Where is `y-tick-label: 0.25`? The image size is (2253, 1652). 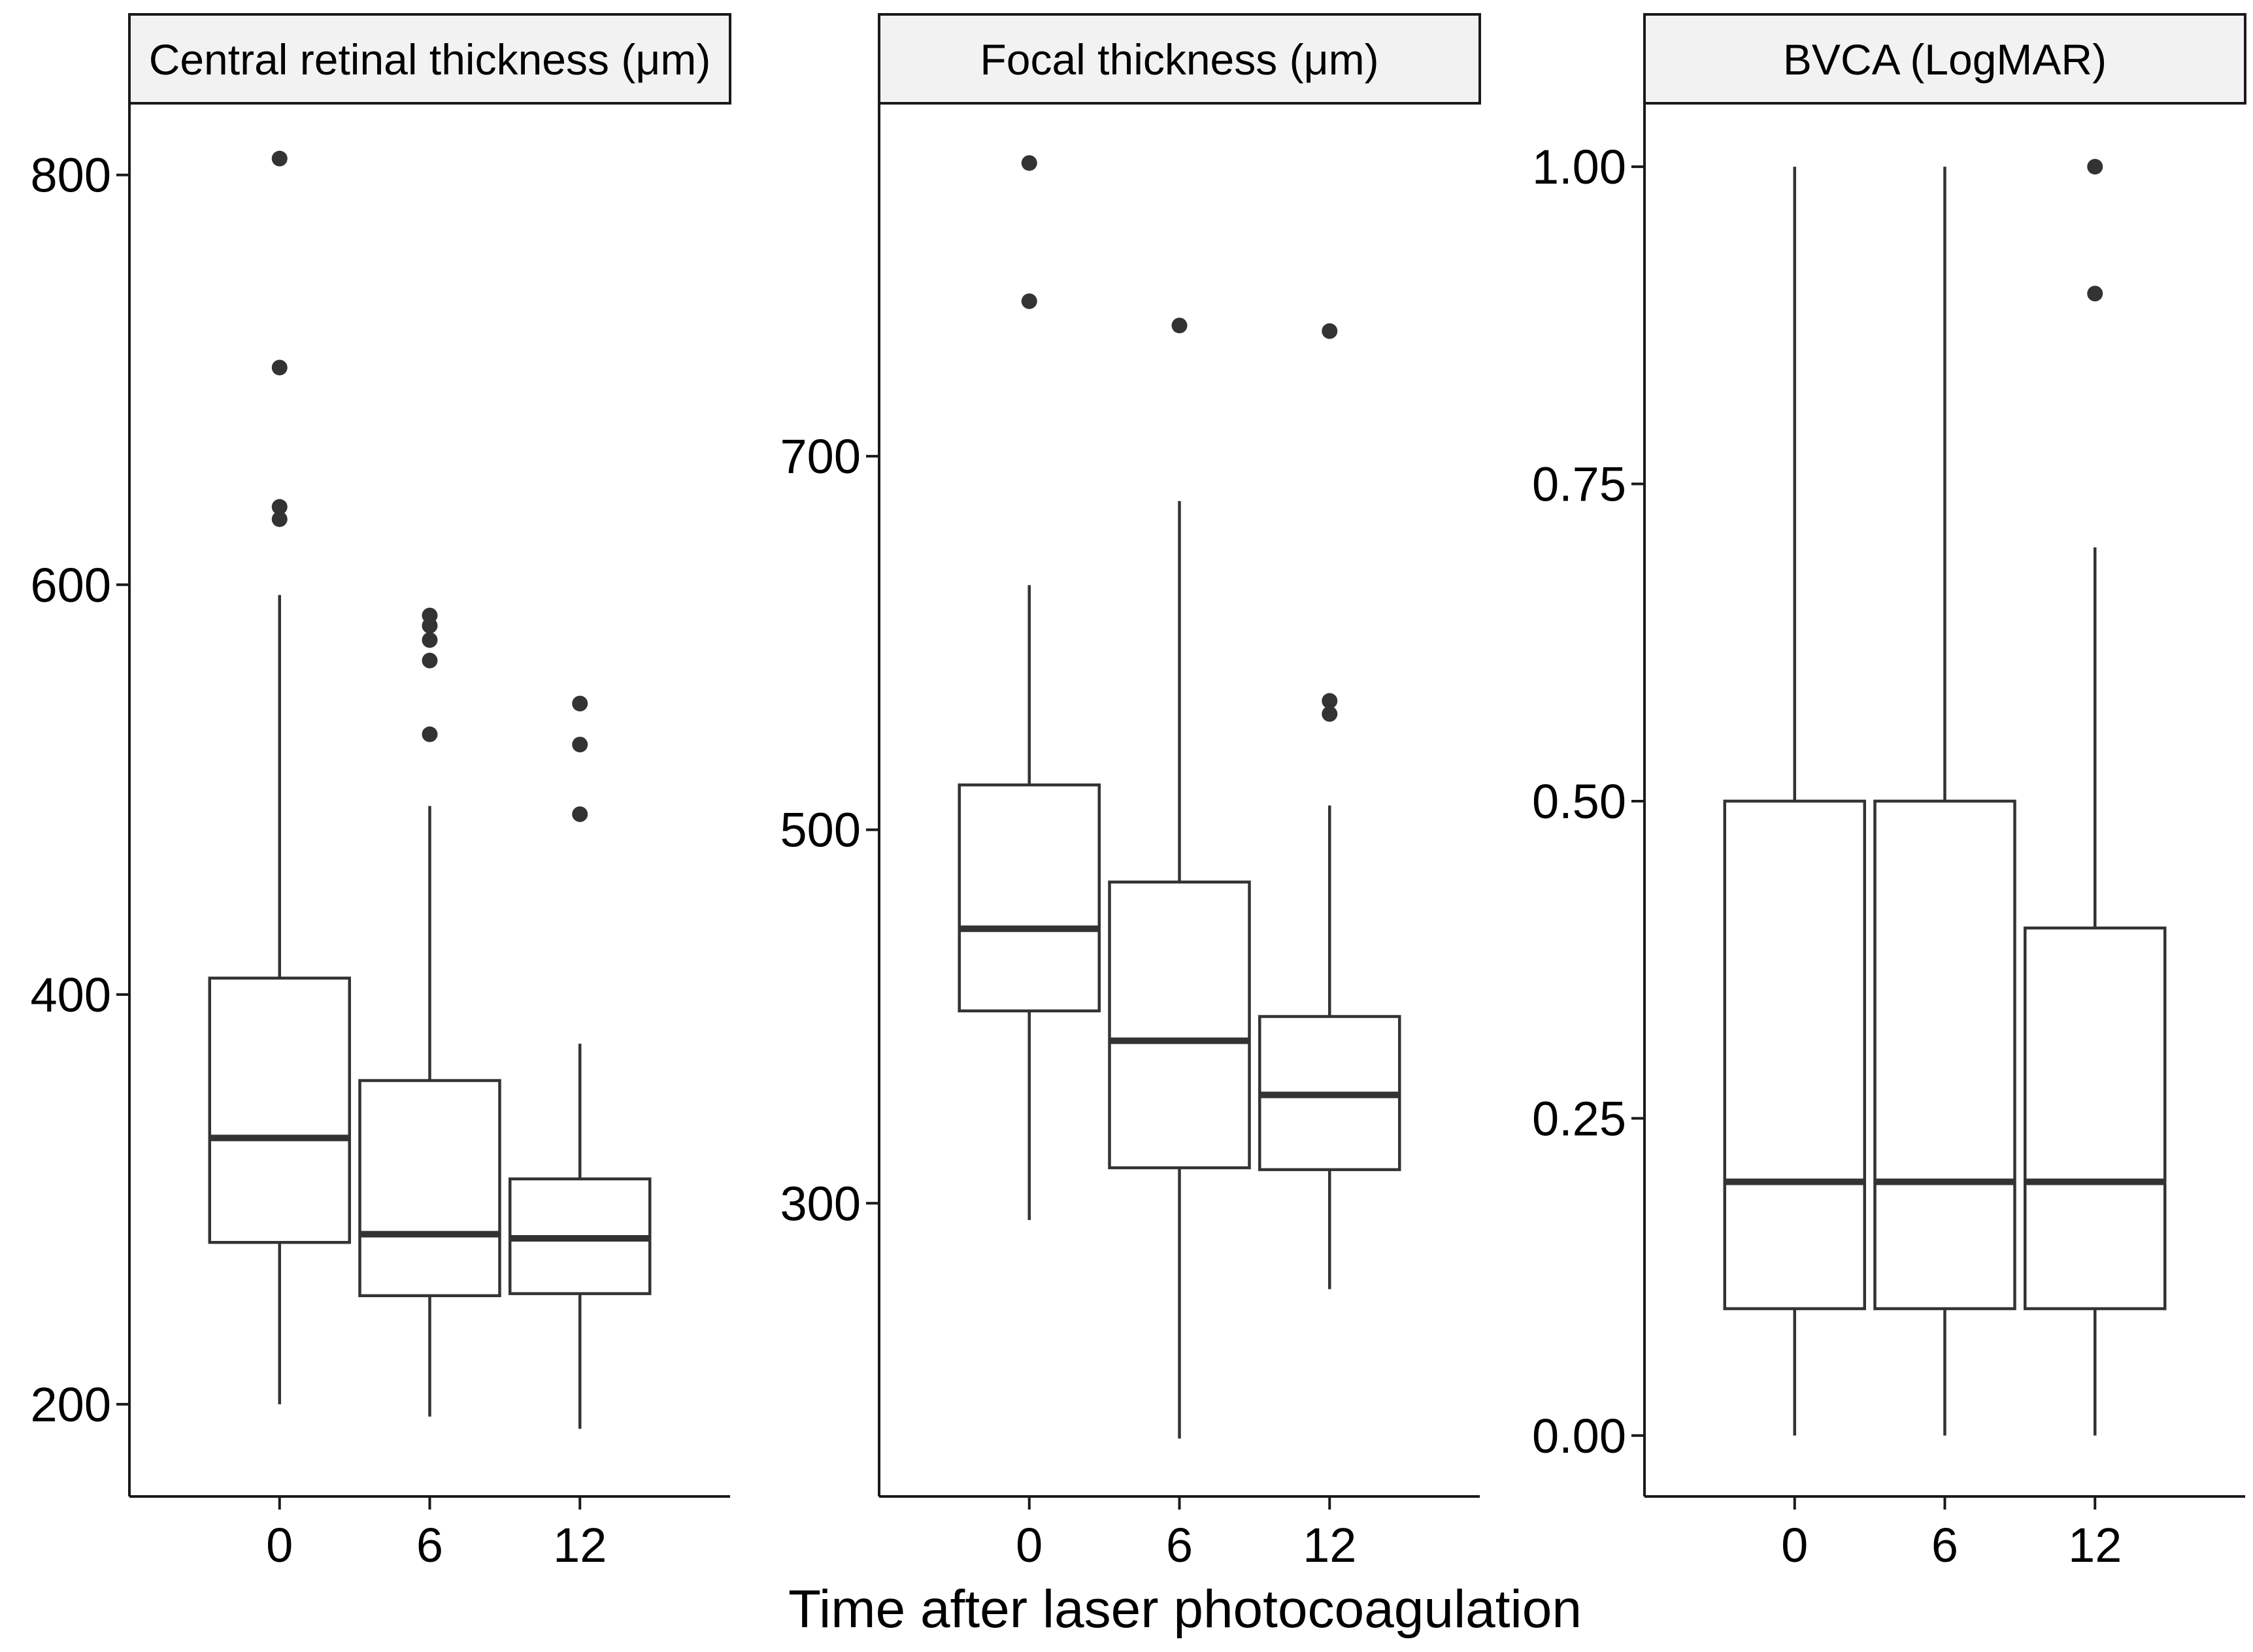
y-tick-label: 0.25 is located at coordinates (1579, 1118).